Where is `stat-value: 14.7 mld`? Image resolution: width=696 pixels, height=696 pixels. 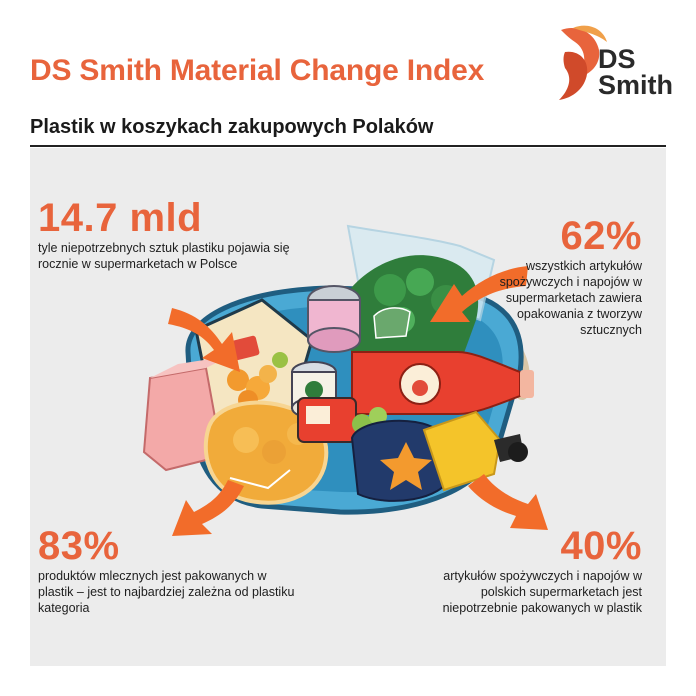
stat-value: 14.7 mld is located at coordinates (120, 218).